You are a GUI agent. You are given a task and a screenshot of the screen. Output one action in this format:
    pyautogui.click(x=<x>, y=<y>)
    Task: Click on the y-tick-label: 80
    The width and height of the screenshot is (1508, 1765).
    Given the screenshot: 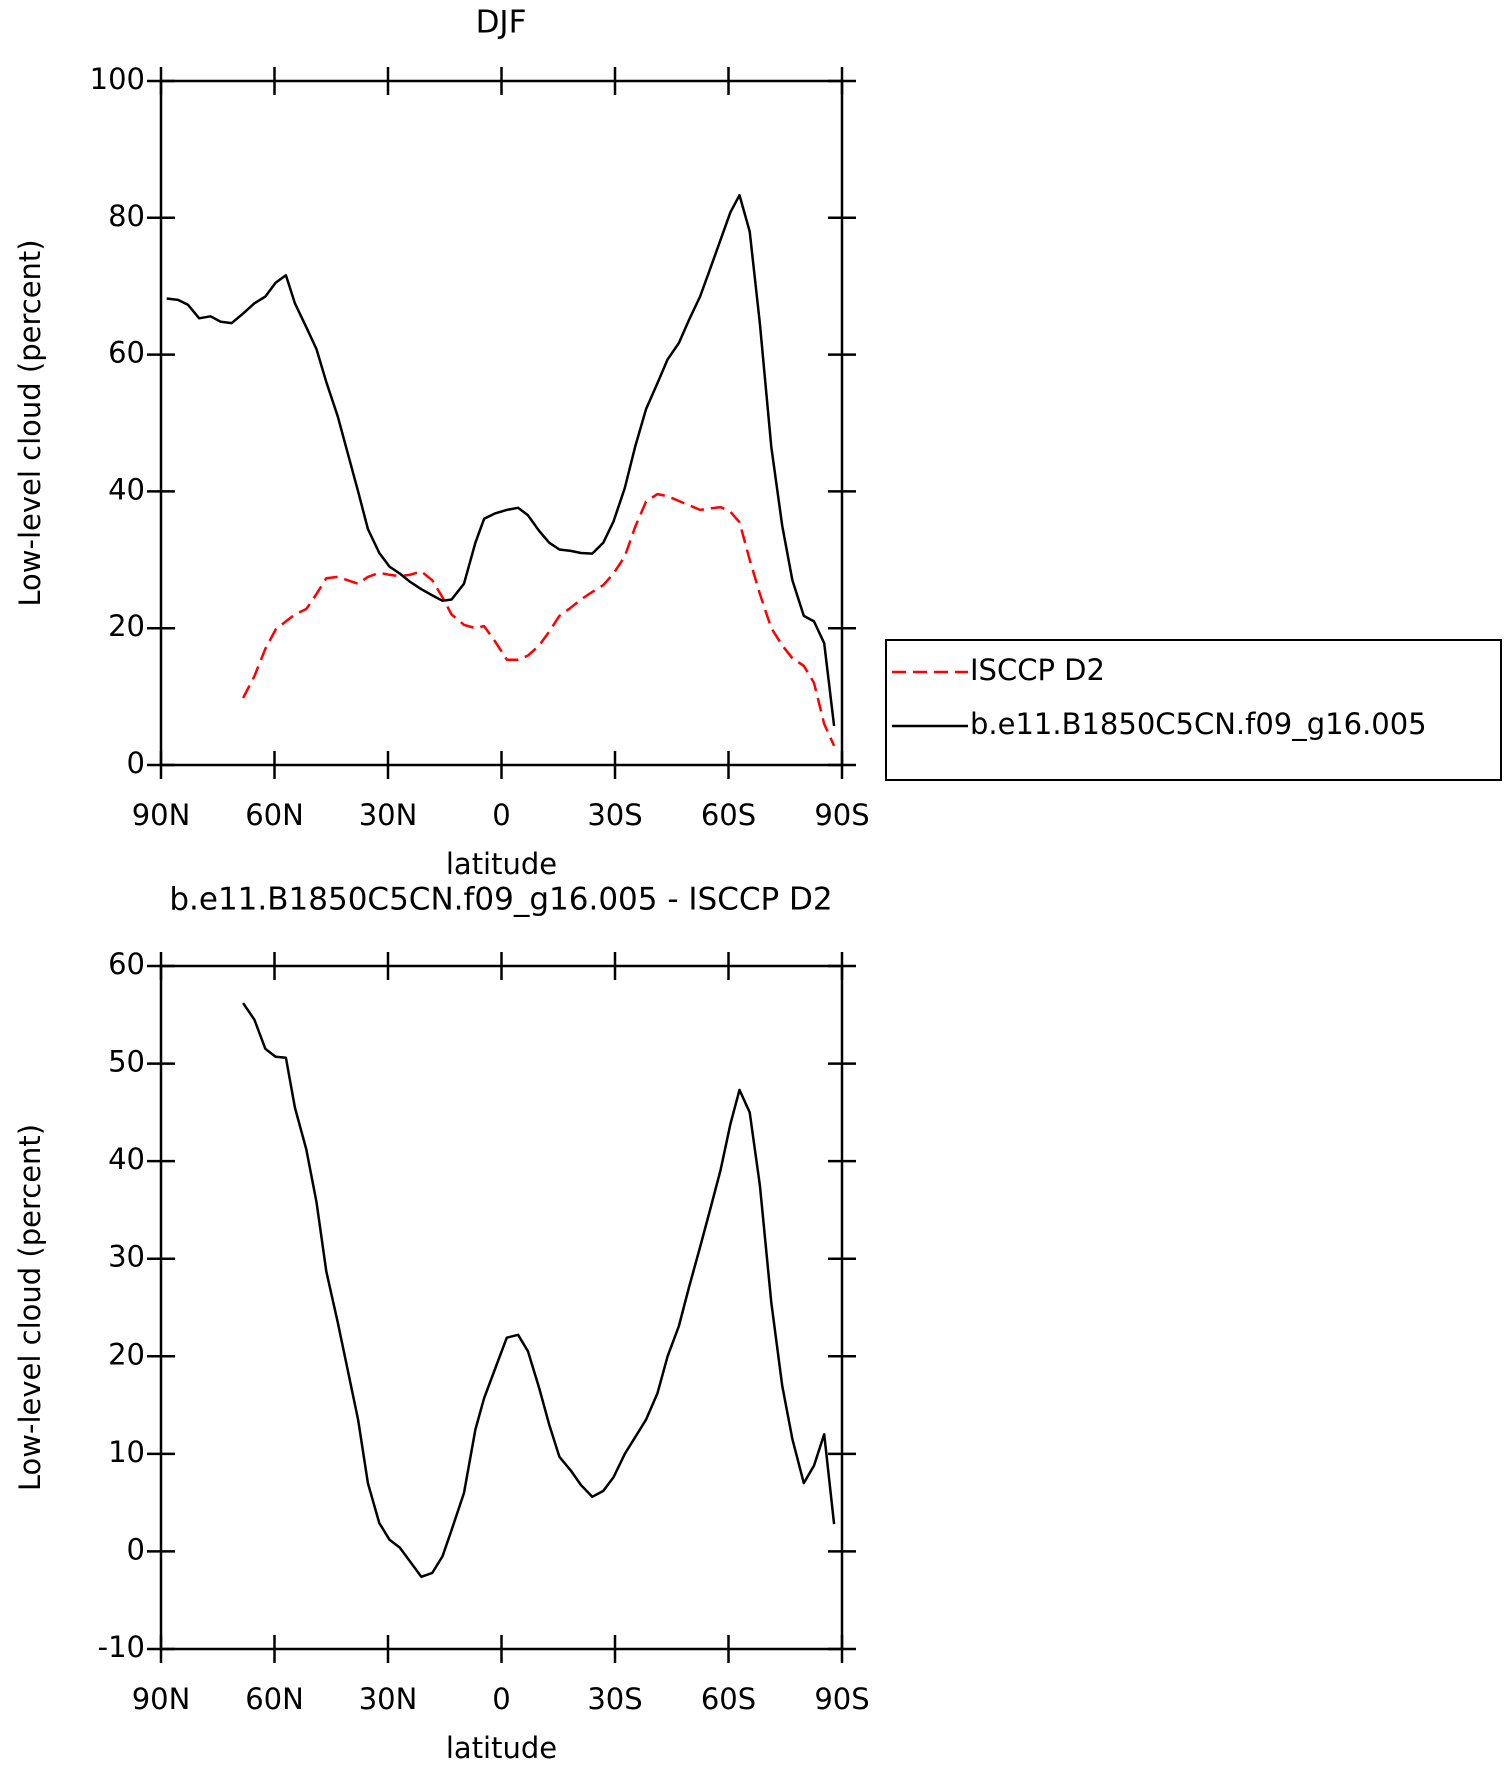 What is the action you would take?
    pyautogui.click(x=126, y=216)
    